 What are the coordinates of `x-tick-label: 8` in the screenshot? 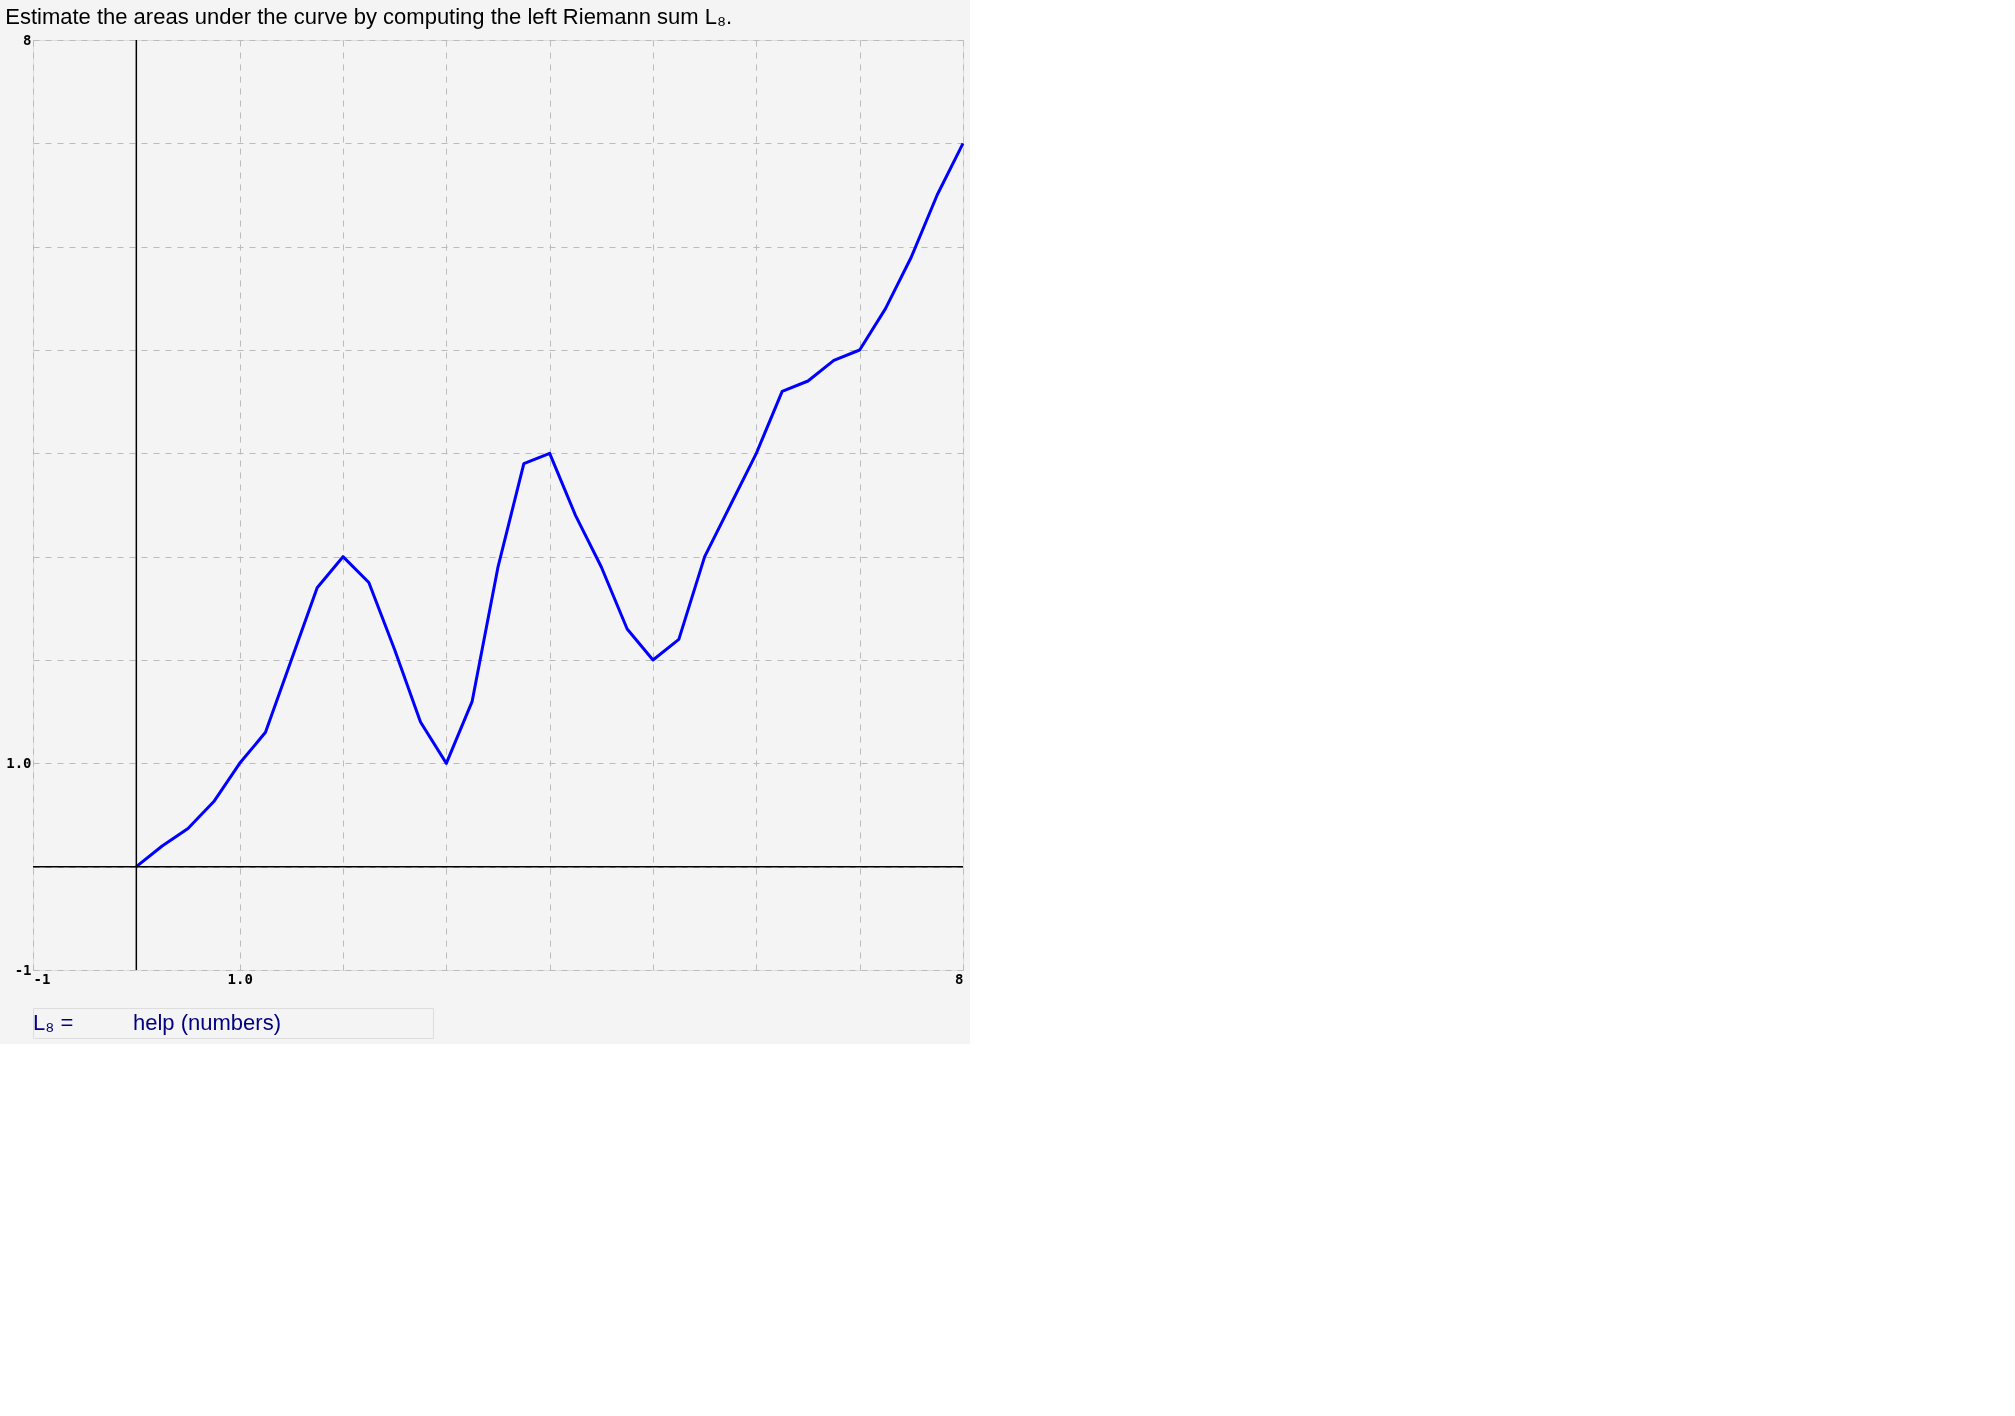 It's located at (959, 978).